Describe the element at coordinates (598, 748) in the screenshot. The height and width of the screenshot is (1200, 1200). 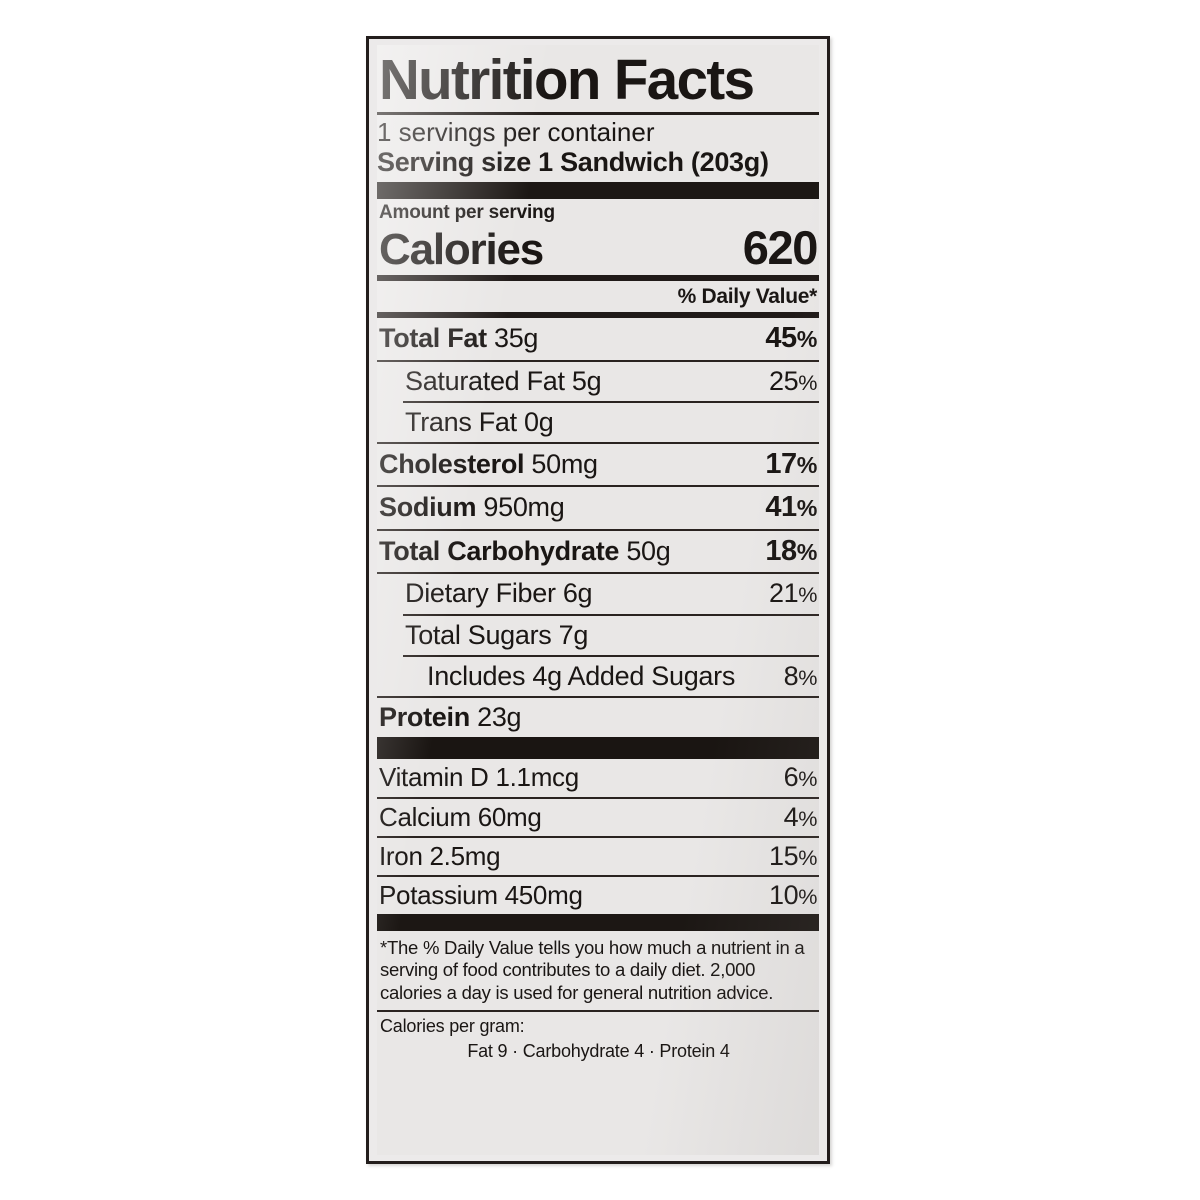
I see `divider-bar-before-vitamins` at that location.